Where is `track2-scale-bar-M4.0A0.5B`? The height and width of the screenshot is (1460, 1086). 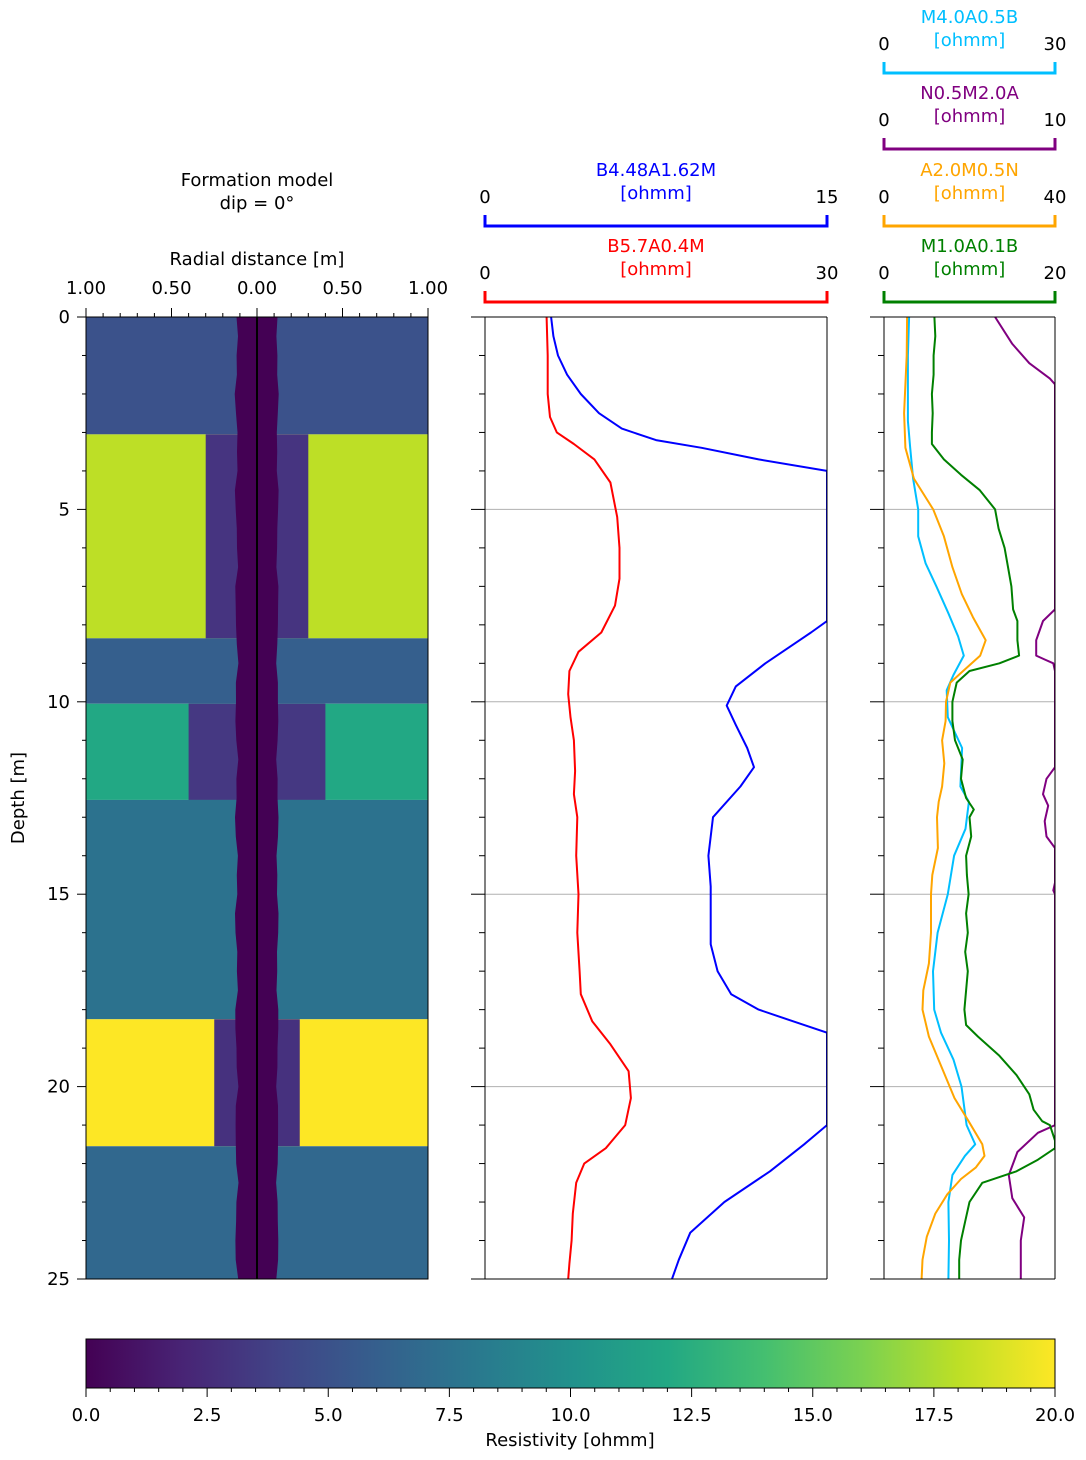
track2-scale-bar-M4.0A0.5B is located at coordinates (969, 68).